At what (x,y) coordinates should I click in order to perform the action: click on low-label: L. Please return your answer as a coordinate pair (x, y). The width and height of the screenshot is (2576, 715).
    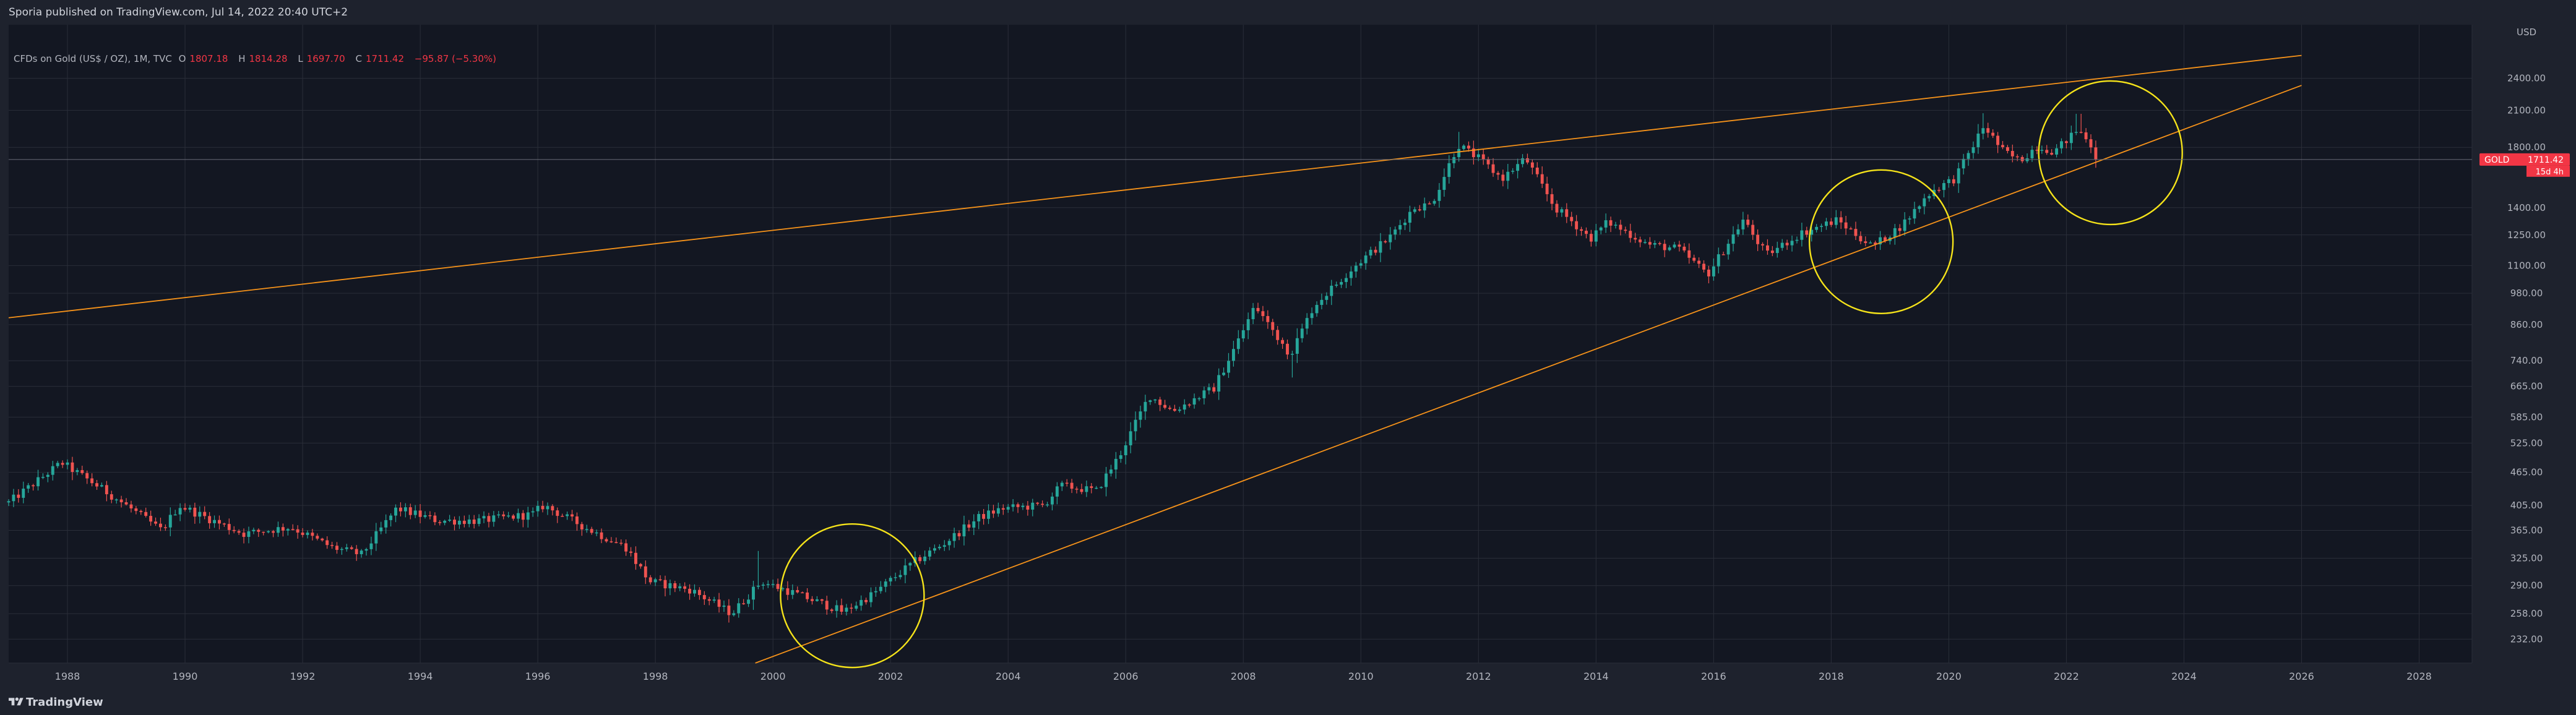
    Looking at the image, I should click on (300, 58).